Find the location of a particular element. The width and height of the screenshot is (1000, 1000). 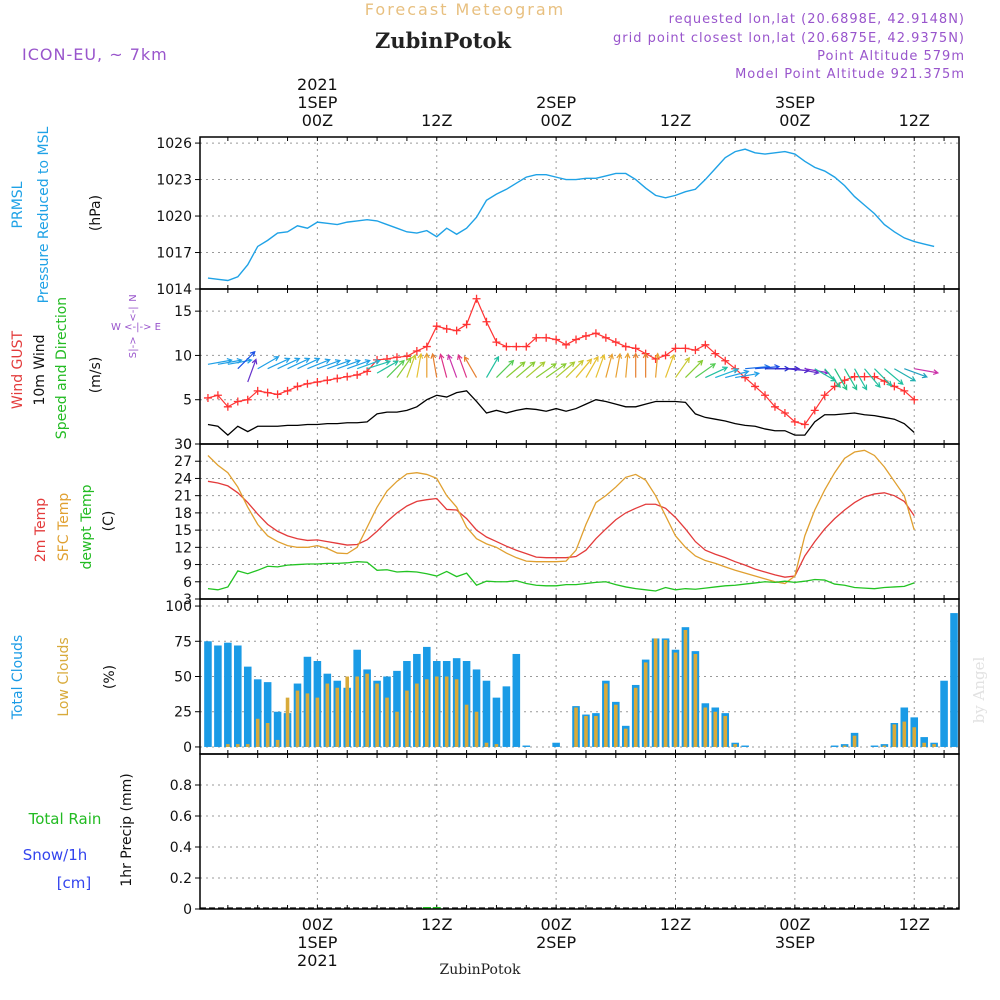

temp-panel-labels: 2m Temp SFC Temp dewpt Temp (C) is located at coordinates (75, 526).